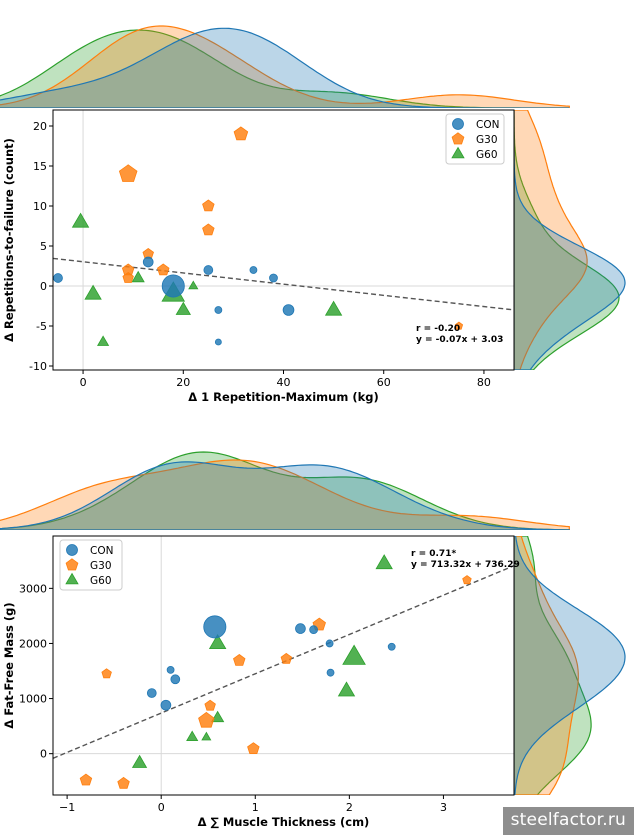 This screenshot has width=640, height=839. What do you see at coordinates (40, 126) in the screenshot?
I see `y-tick-label: 20` at bounding box center [40, 126].